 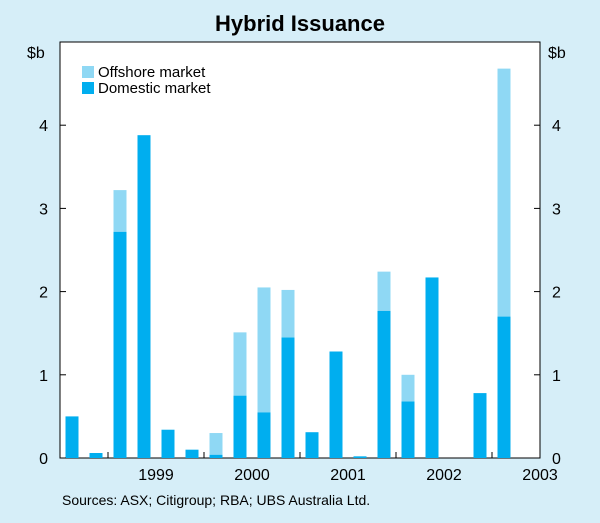 I want to click on bar-domestic-2001Q3, so click(x=360, y=457).